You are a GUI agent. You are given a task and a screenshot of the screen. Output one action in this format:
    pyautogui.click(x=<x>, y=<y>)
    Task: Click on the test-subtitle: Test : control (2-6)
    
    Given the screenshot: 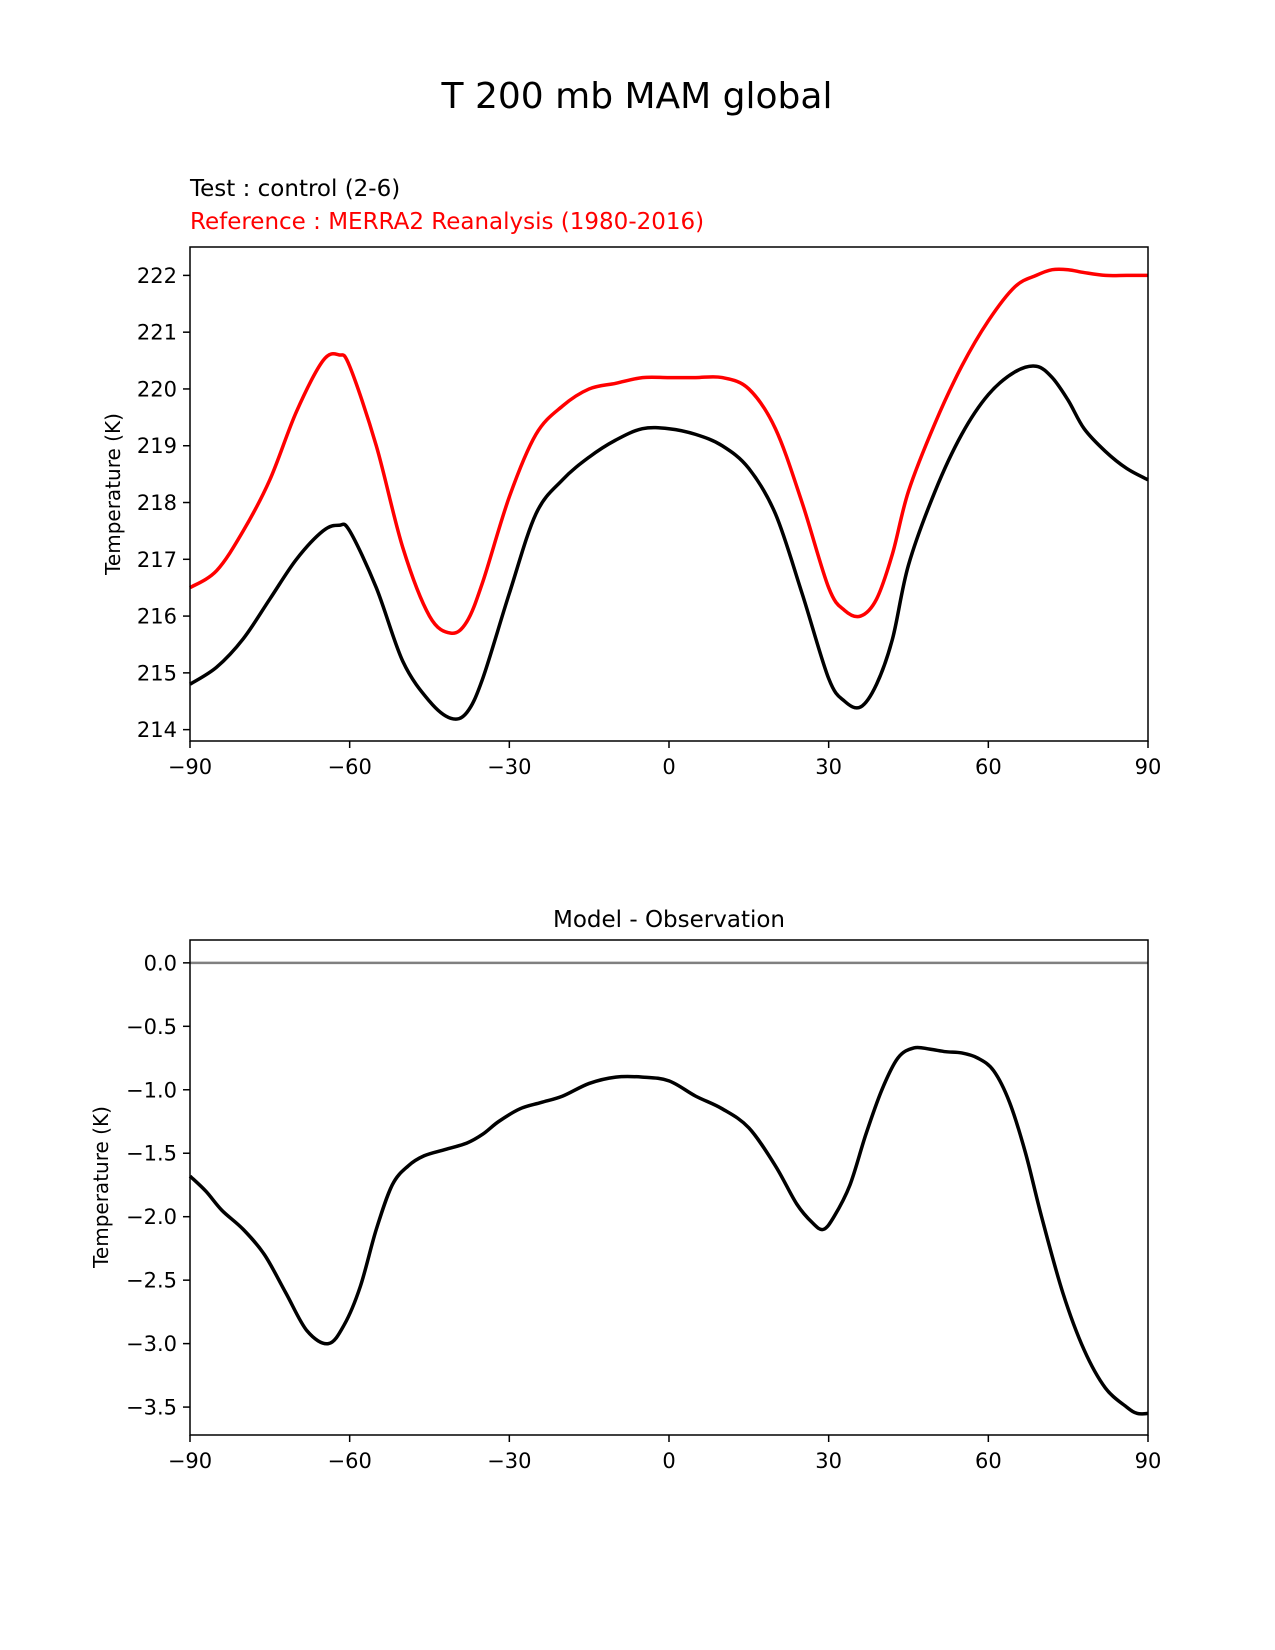 What is the action you would take?
    pyautogui.click(x=294, y=189)
    